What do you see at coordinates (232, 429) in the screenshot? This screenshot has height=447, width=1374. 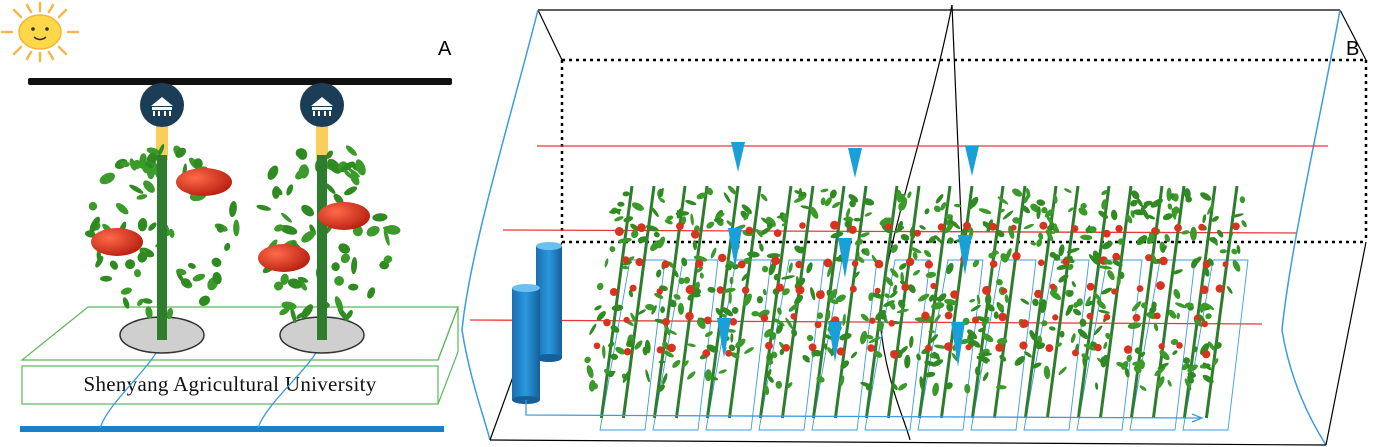 I see `water-supply-pipe` at bounding box center [232, 429].